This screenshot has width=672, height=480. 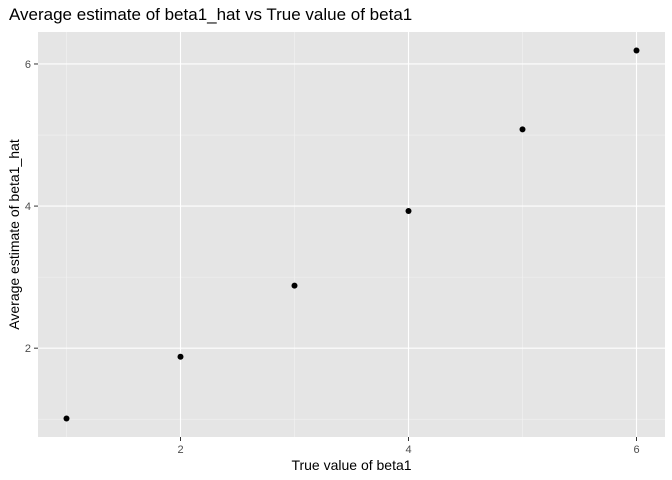 I want to click on y-tick-label: 6, so click(x=28, y=65).